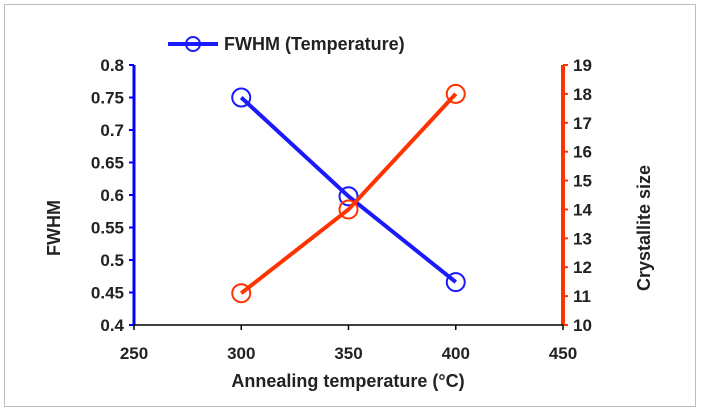 The image size is (702, 413). I want to click on x-axis-tick-label: 350, so click(348, 353).